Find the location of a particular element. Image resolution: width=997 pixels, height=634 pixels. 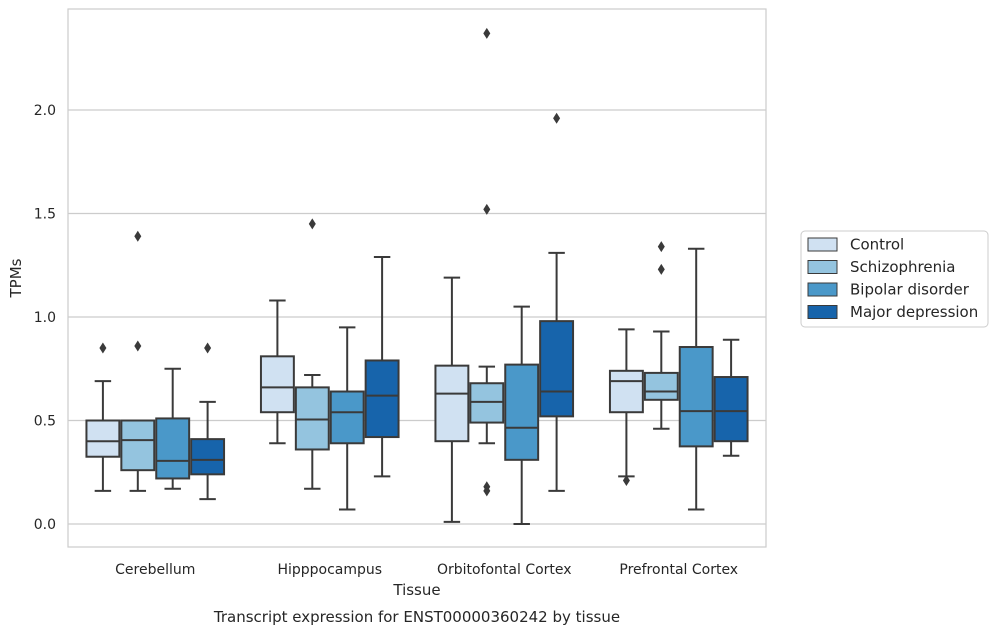

legend-label: Control is located at coordinates (877, 245).